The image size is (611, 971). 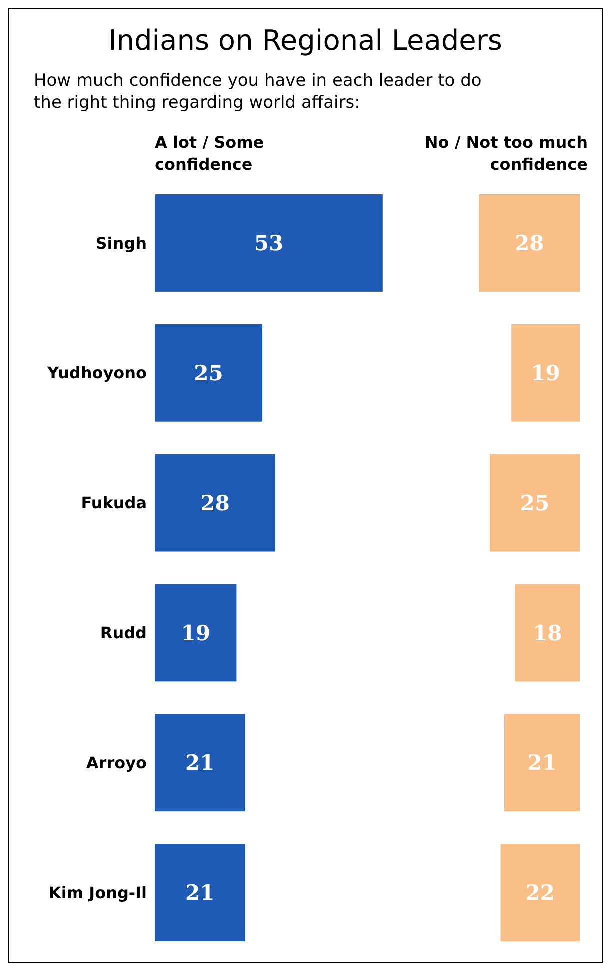 What do you see at coordinates (123, 633) in the screenshot?
I see `y-tick-label: Rudd` at bounding box center [123, 633].